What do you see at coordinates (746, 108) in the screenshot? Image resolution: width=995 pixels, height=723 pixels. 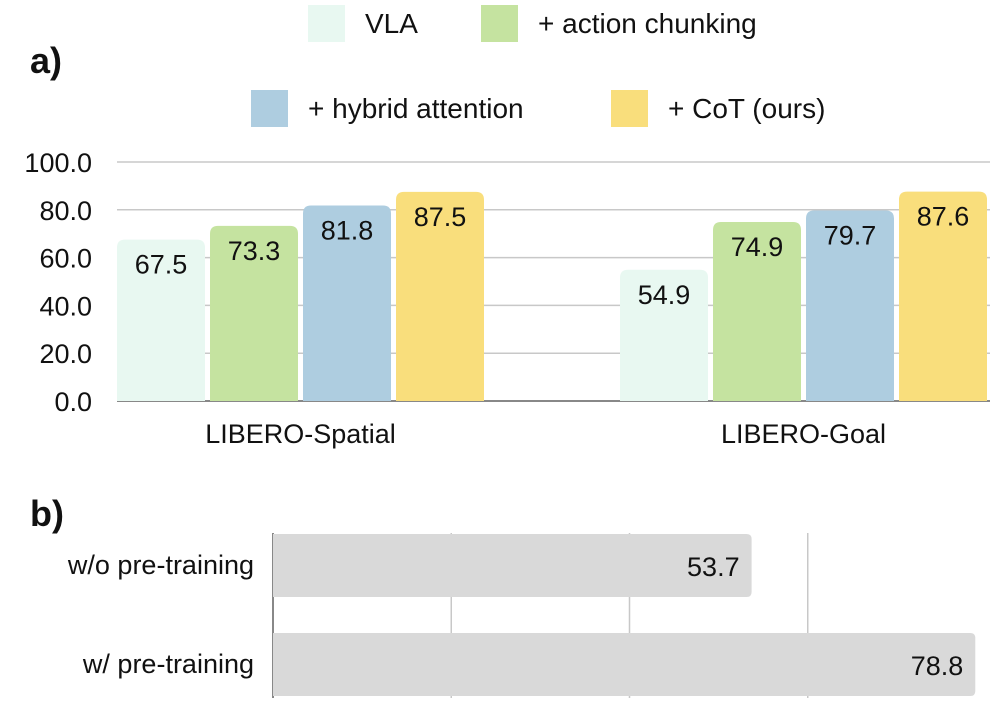 I see `legend-label-3: + CoT (ours)` at bounding box center [746, 108].